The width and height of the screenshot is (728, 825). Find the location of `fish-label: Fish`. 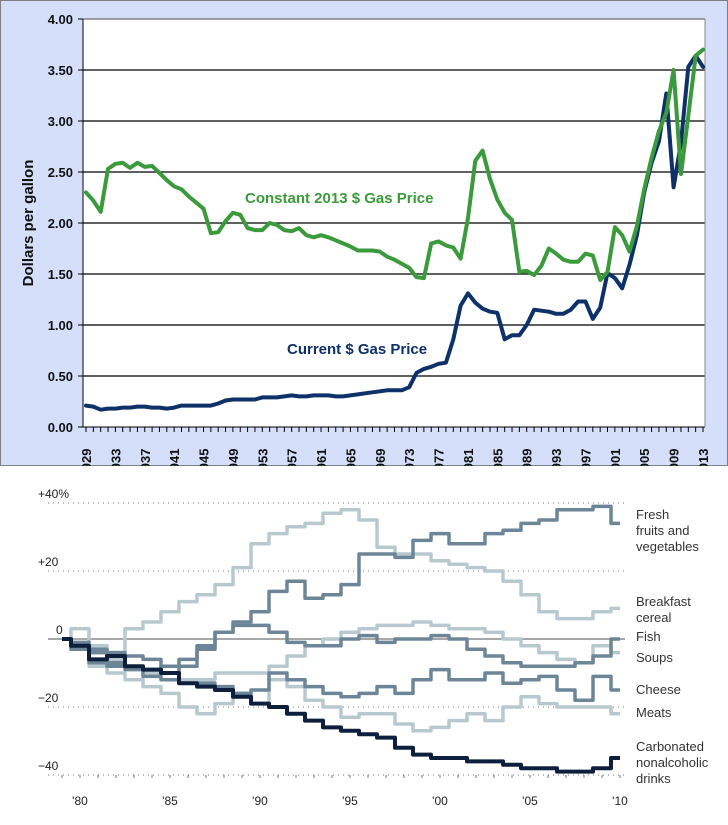

fish-label: Fish is located at coordinates (648, 636).